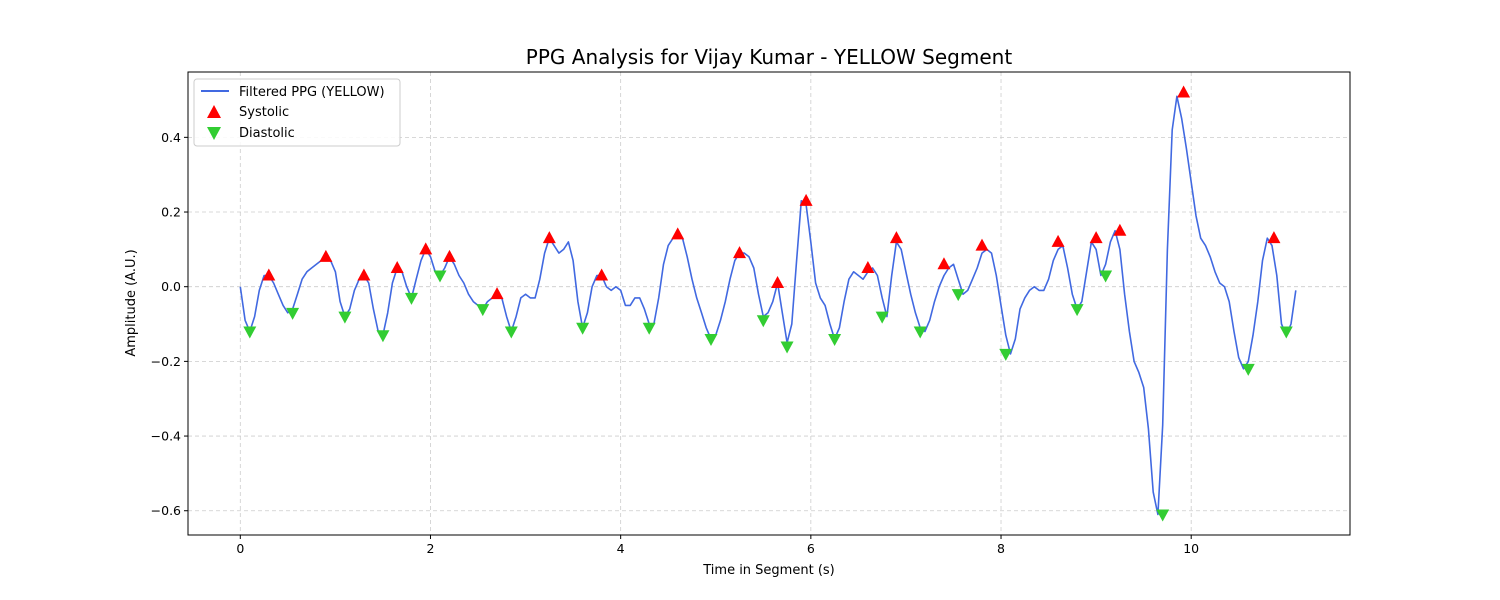 The width and height of the screenshot is (1500, 600). What do you see at coordinates (264, 112) in the screenshot?
I see `legend-label-systolic: Systolic` at bounding box center [264, 112].